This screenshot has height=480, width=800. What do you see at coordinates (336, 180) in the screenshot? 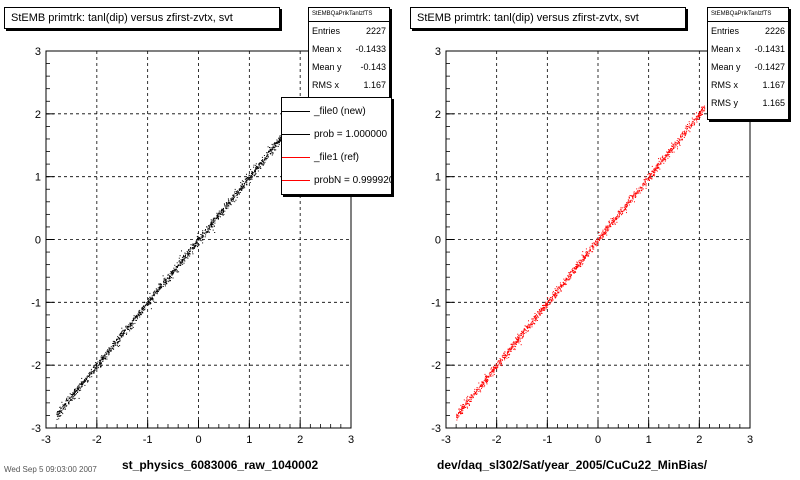
I see `legend-entry-probn: probN = 0.999920` at bounding box center [336, 180].